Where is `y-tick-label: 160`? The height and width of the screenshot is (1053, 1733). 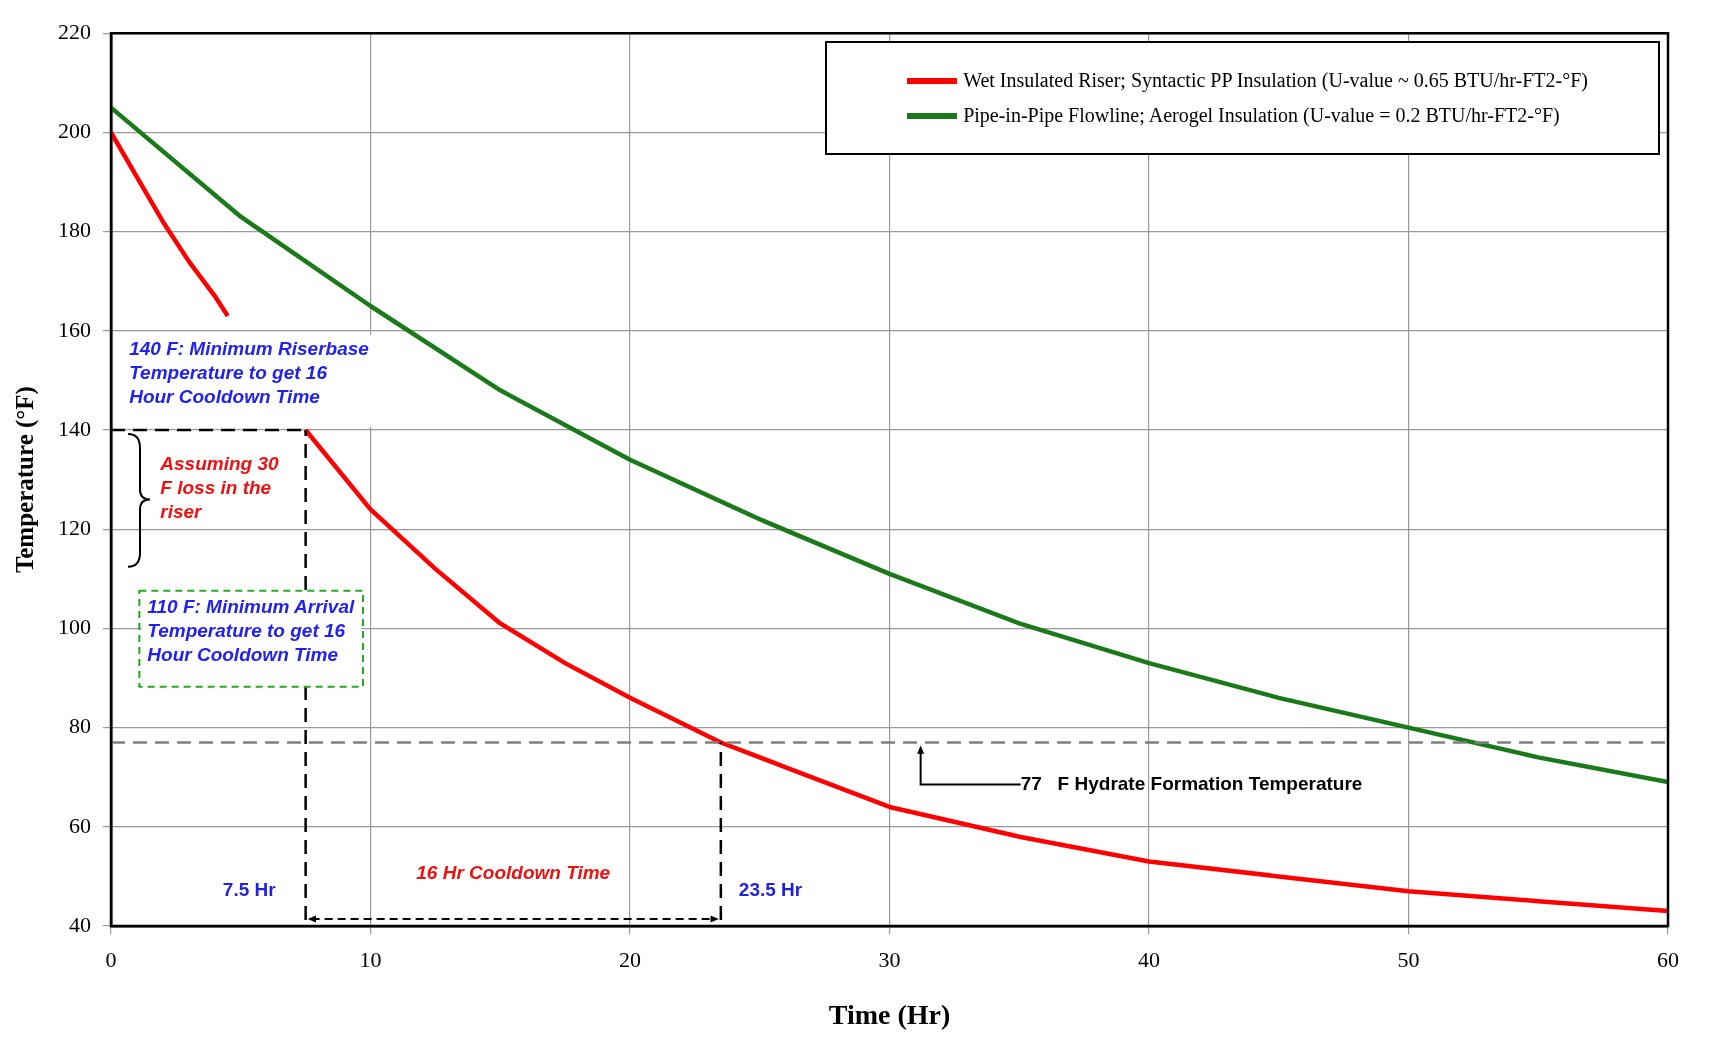 y-tick-label: 160 is located at coordinates (74, 329).